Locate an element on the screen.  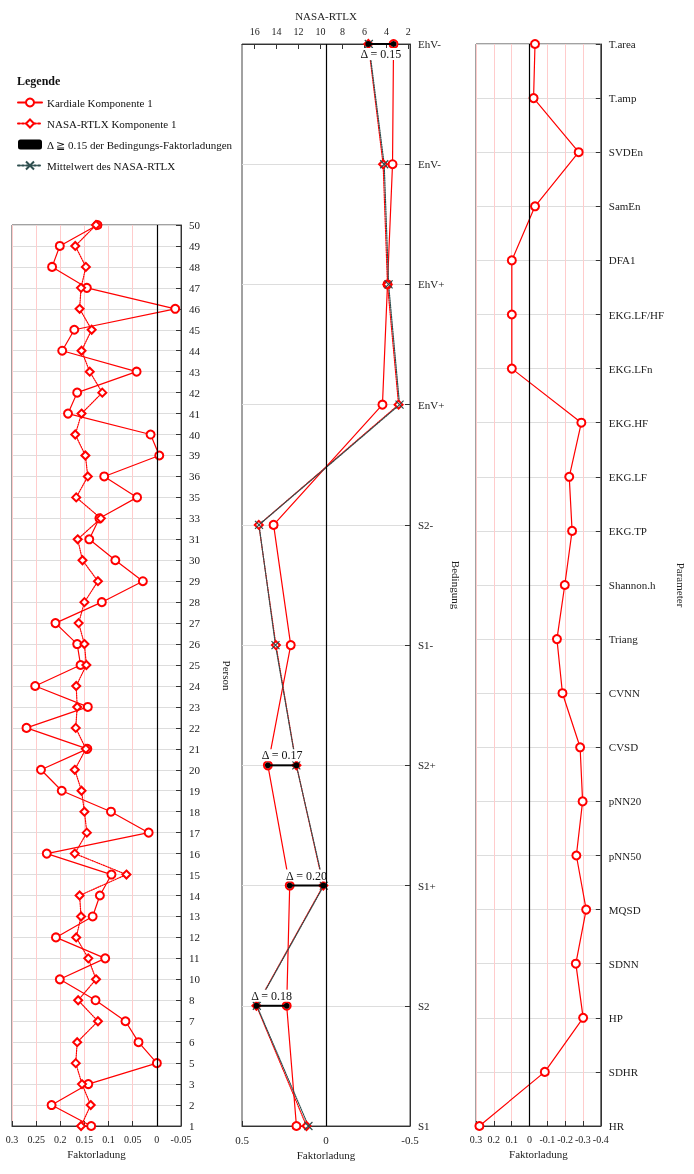
y-axis-title: Parameter is located at coordinates (680, 585).